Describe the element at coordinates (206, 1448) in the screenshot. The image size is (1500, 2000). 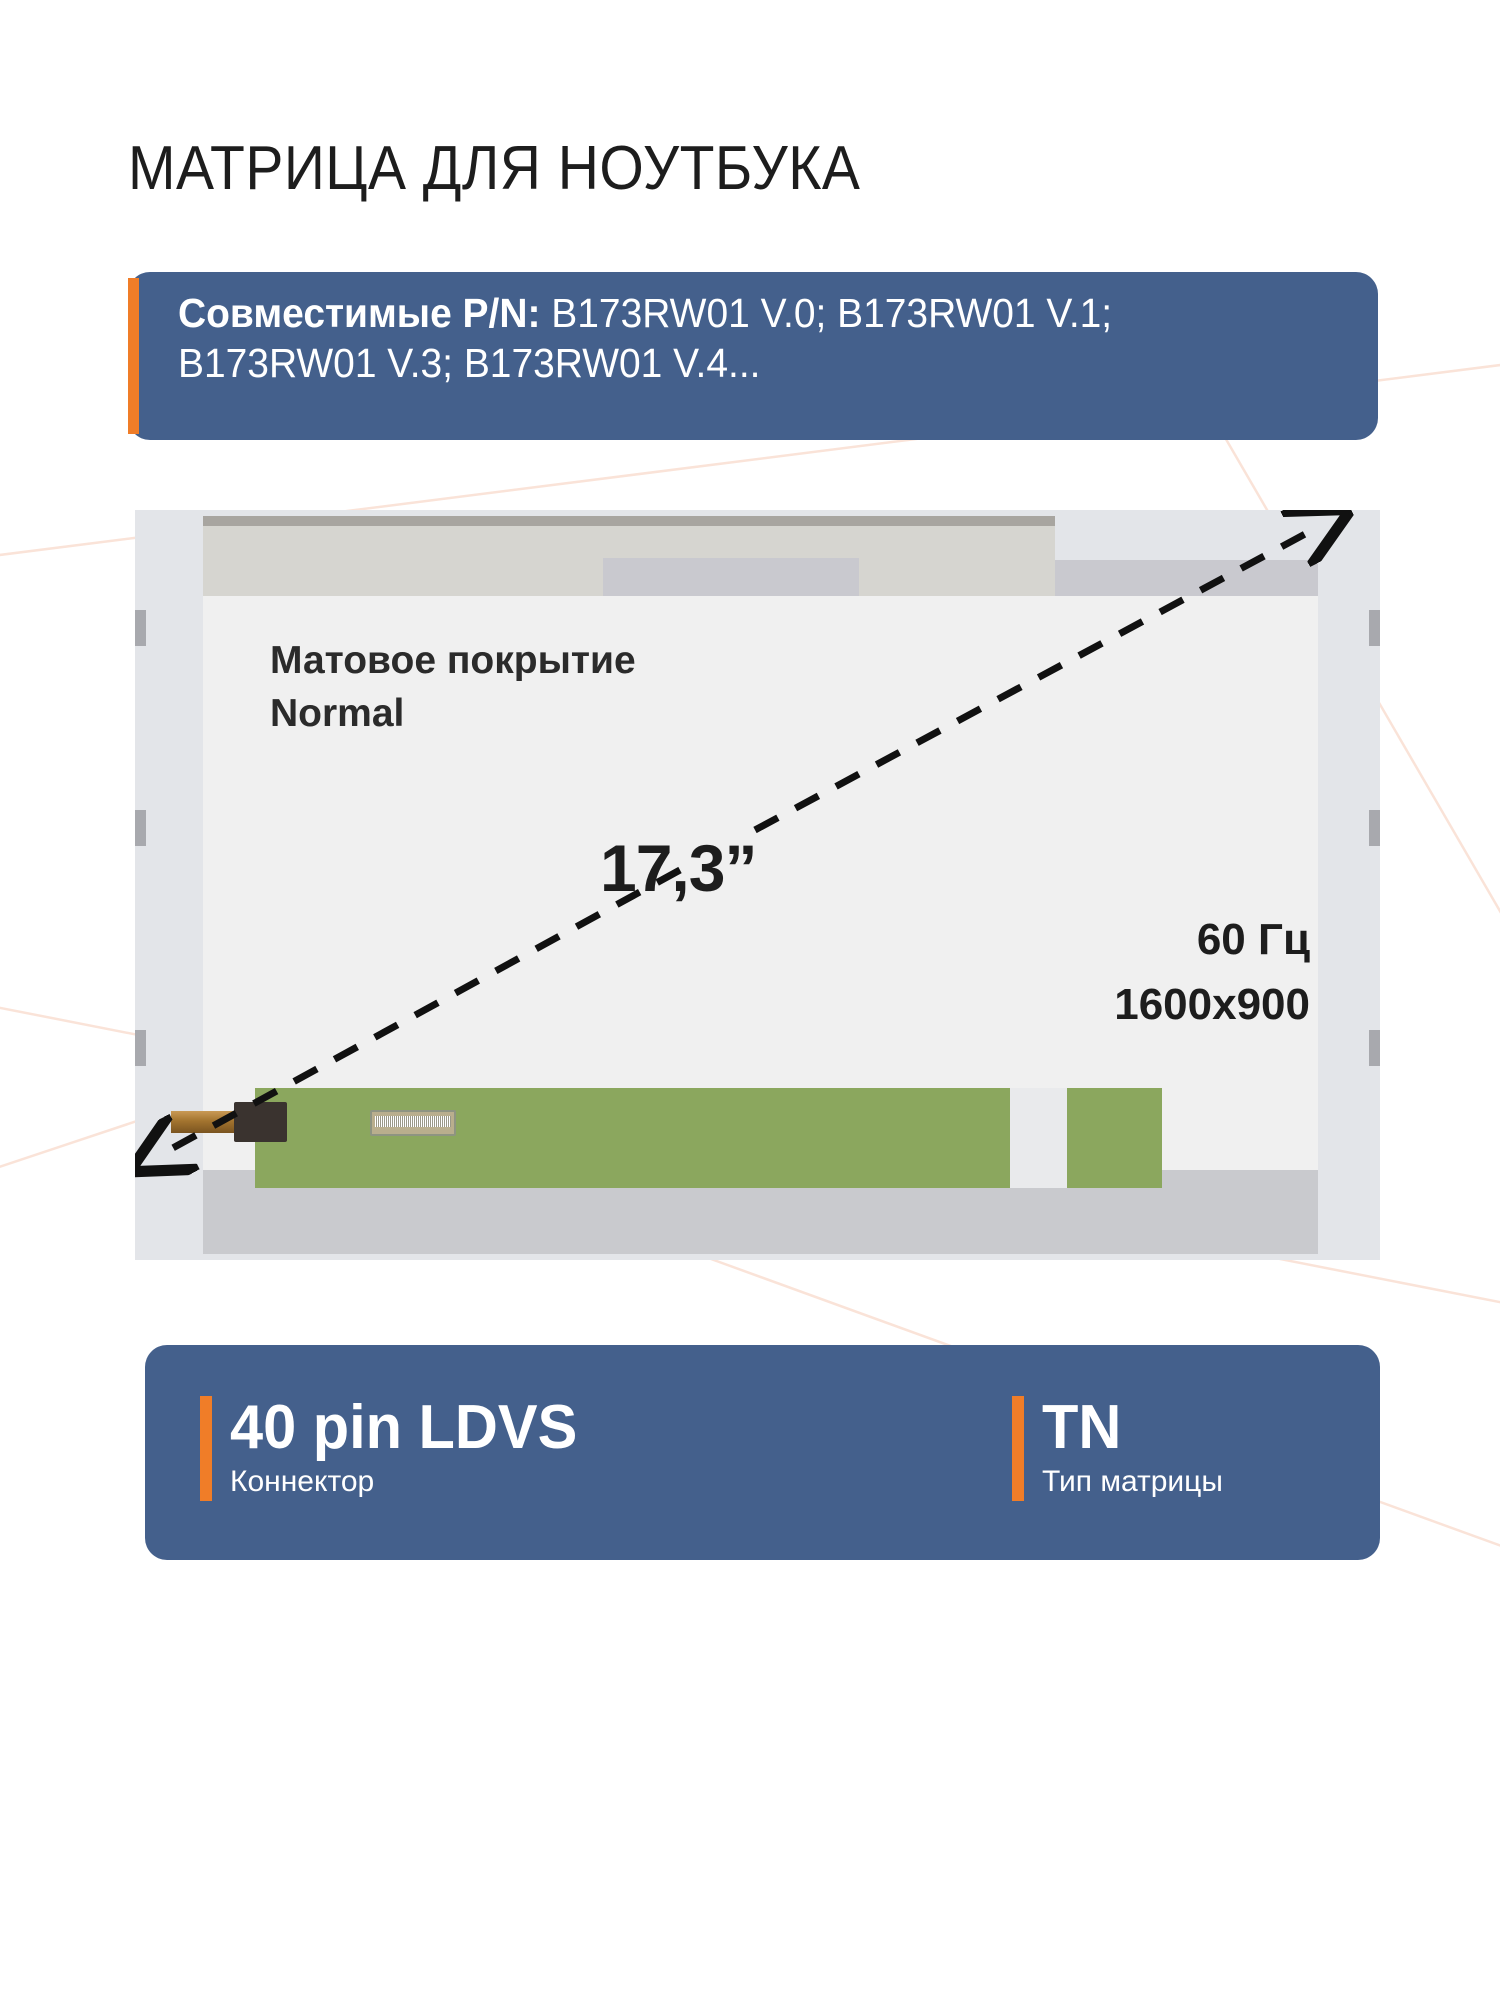
I see `spec-accent-bar-connector` at that location.